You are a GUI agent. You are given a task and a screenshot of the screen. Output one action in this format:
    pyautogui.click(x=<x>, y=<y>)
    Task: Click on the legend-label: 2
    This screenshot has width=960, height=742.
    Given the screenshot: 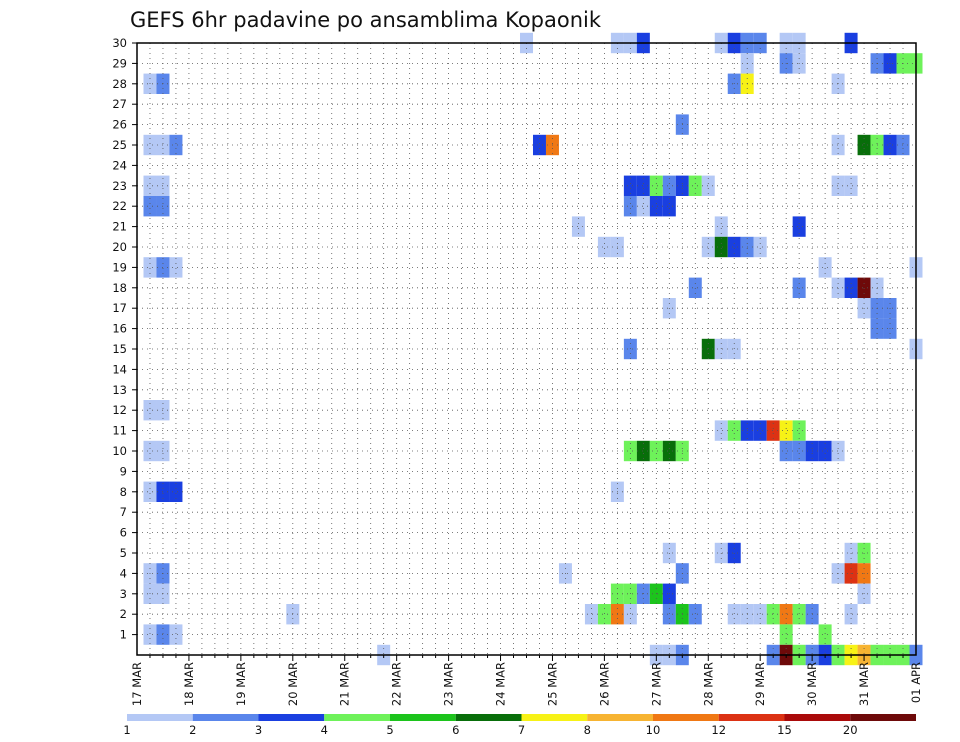 What is the action you would take?
    pyautogui.click(x=192, y=730)
    